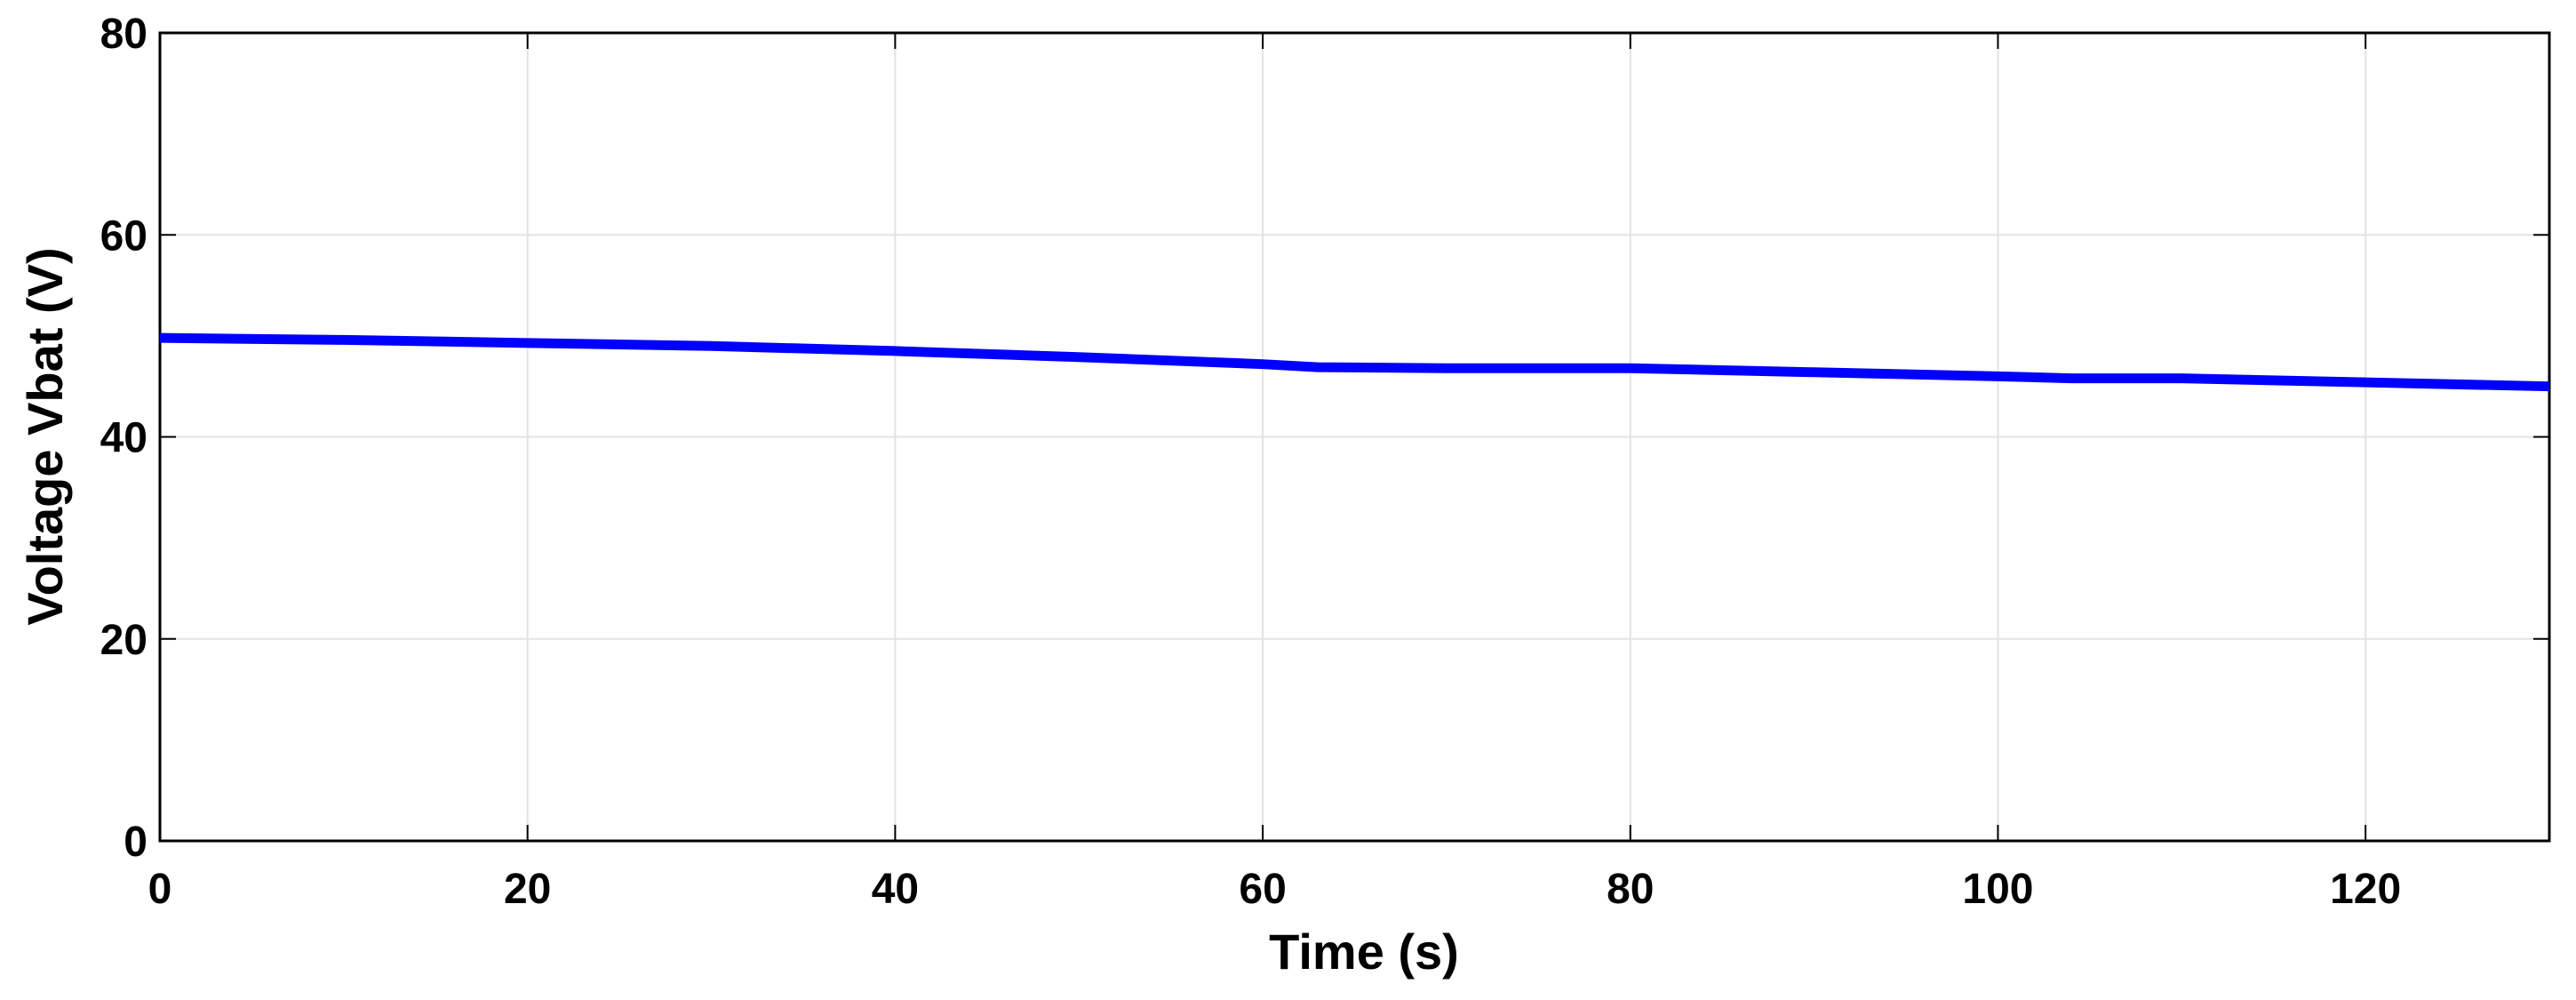 This screenshot has width=2576, height=1000. What do you see at coordinates (160, 889) in the screenshot?
I see `x-tick-label: 0` at bounding box center [160, 889].